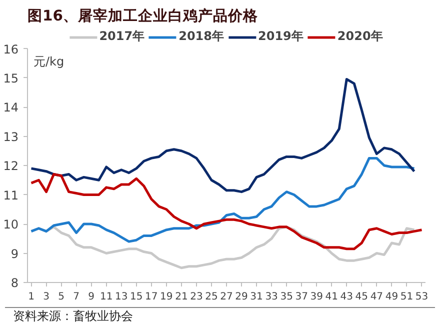 The height and width of the screenshot is (324, 440). What do you see at coordinates (181, 297) in the screenshot?
I see `x-tick-label: 21` at bounding box center [181, 297].